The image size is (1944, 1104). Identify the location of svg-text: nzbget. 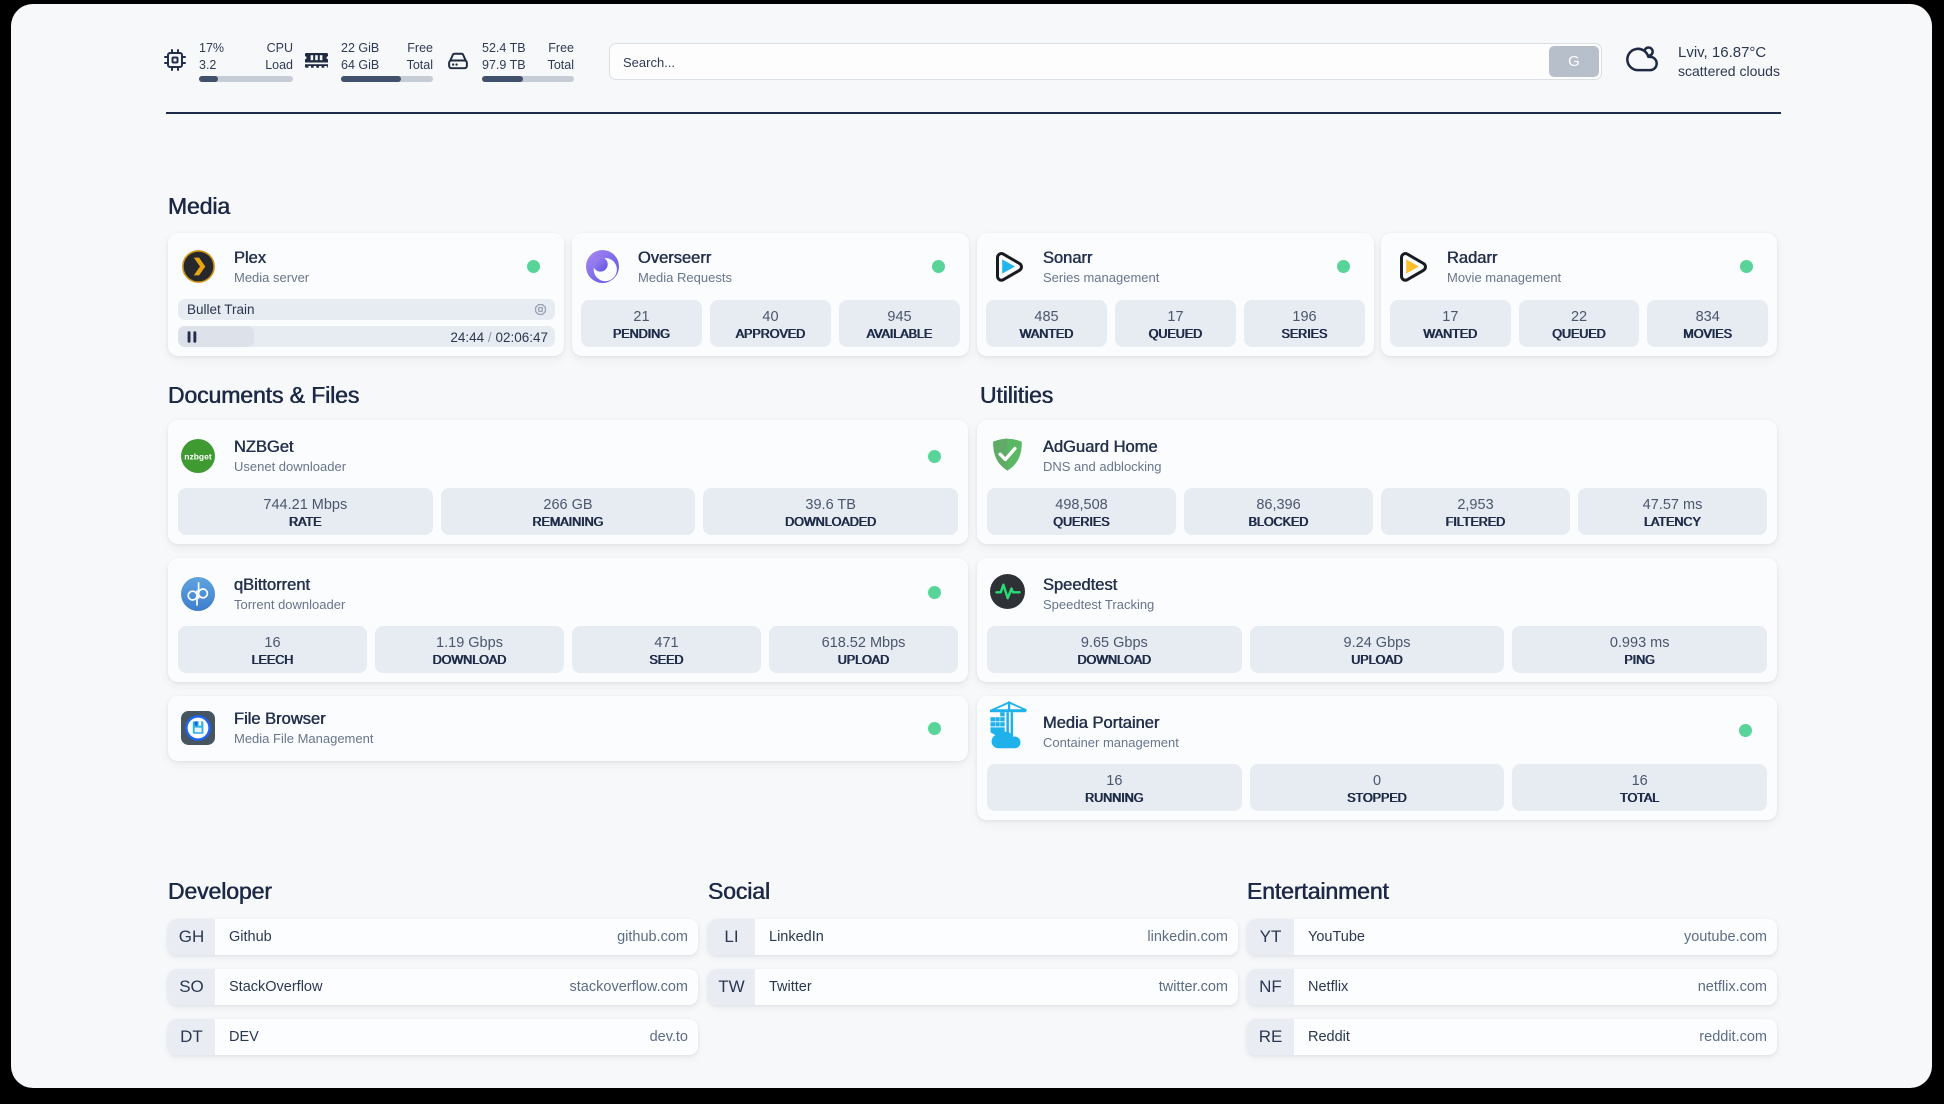
(198, 457).